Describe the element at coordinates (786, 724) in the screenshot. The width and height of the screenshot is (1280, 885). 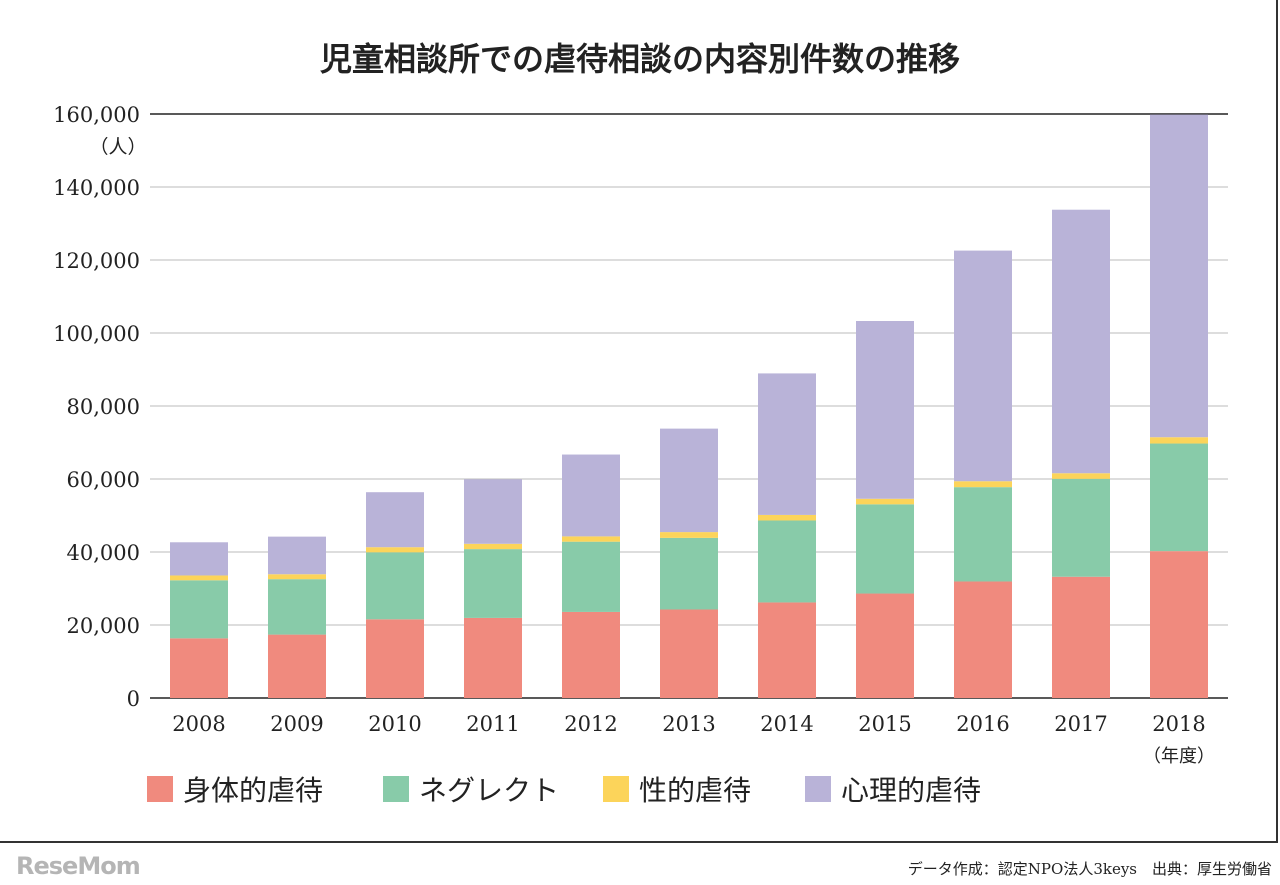
I see `x-tick-label: 2014` at that location.